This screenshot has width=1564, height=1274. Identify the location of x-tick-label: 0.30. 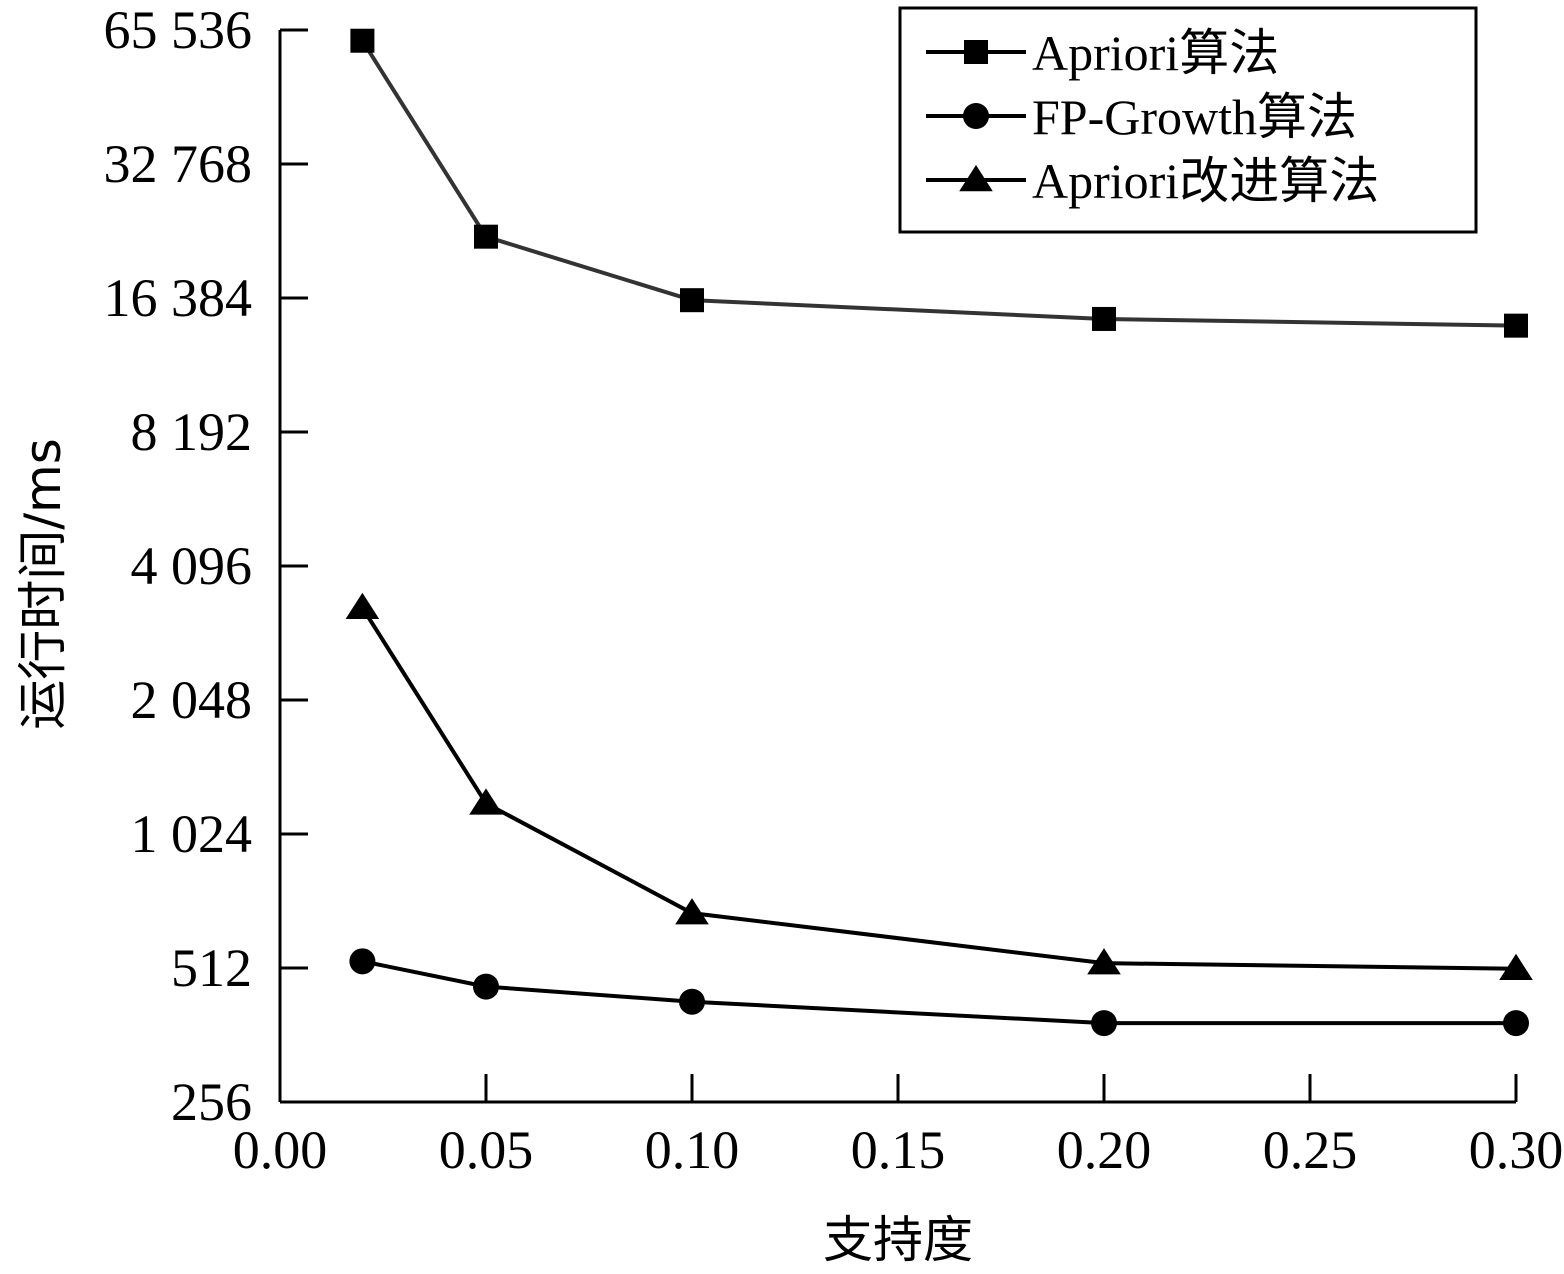
(1516, 1150).